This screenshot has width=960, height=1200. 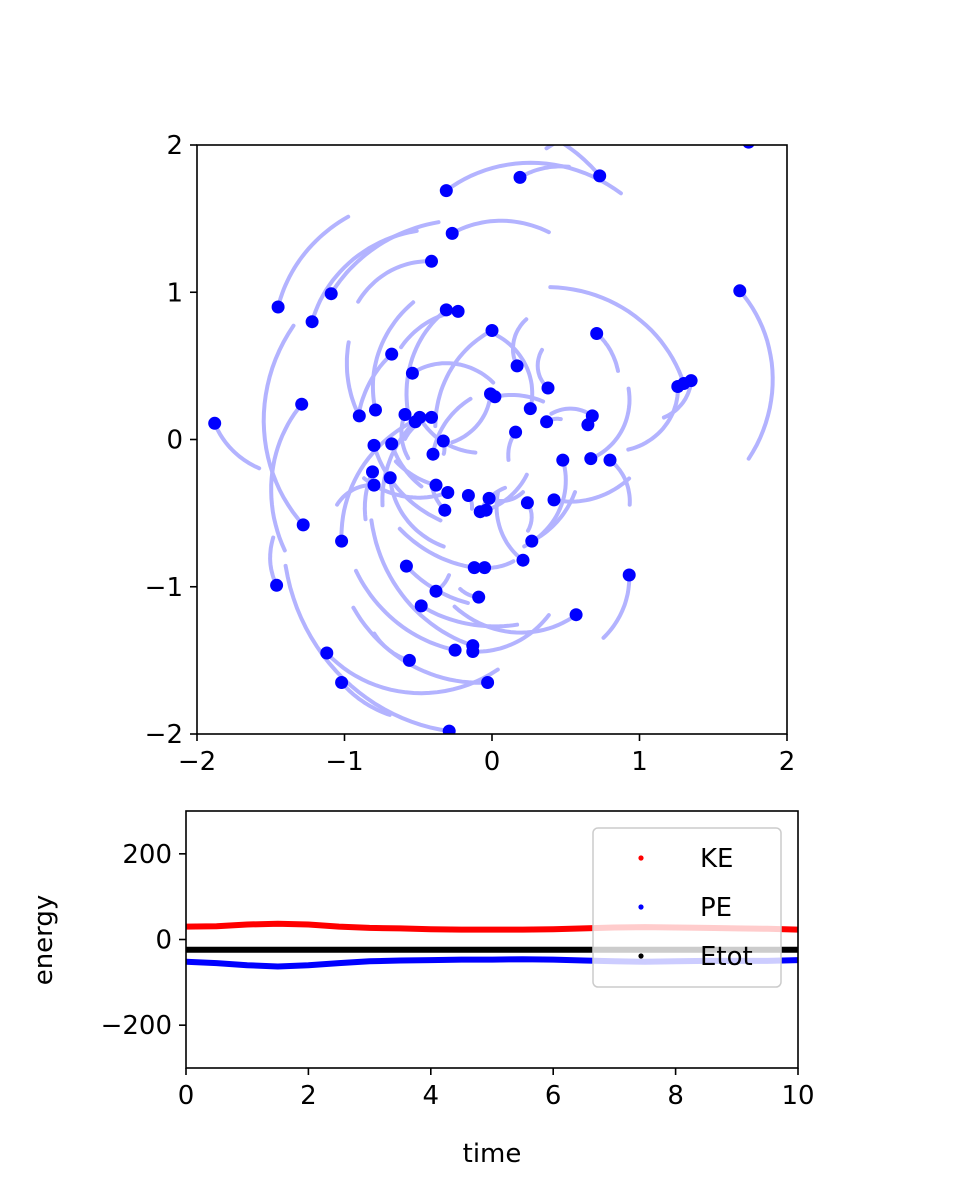 I want to click on legend-label-pe: PE, so click(x=716, y=908).